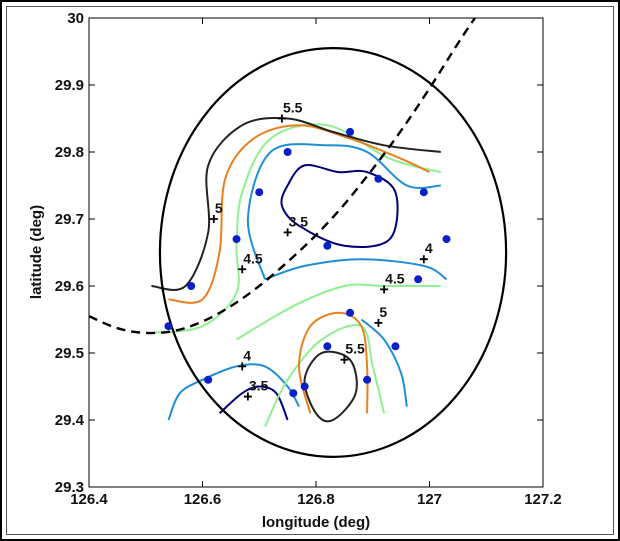 This screenshot has width=620, height=541. I want to click on y-tick-label-3: 29.6, so click(69, 286).